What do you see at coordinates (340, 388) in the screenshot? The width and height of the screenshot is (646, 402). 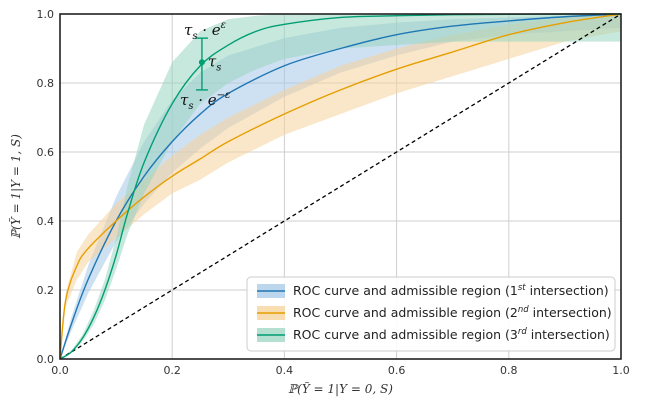 I see `x-axis-label: ℙ(Ỹ = 1|Y = 0, S)` at bounding box center [340, 388].